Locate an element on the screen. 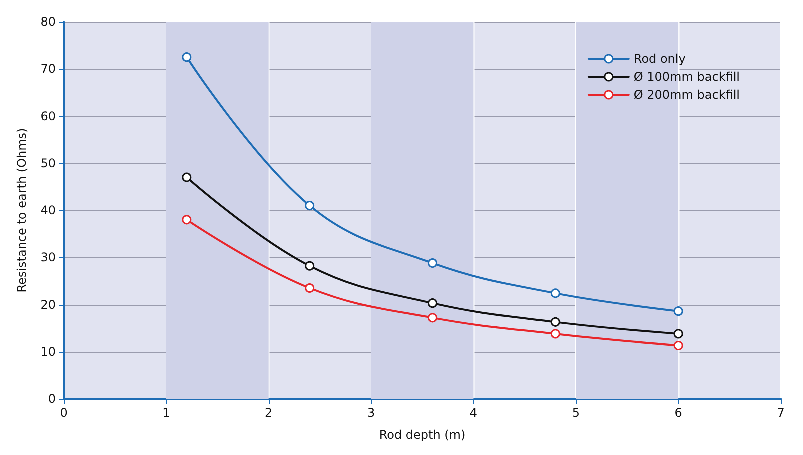  x-tick-label: 7 is located at coordinates (781, 413).